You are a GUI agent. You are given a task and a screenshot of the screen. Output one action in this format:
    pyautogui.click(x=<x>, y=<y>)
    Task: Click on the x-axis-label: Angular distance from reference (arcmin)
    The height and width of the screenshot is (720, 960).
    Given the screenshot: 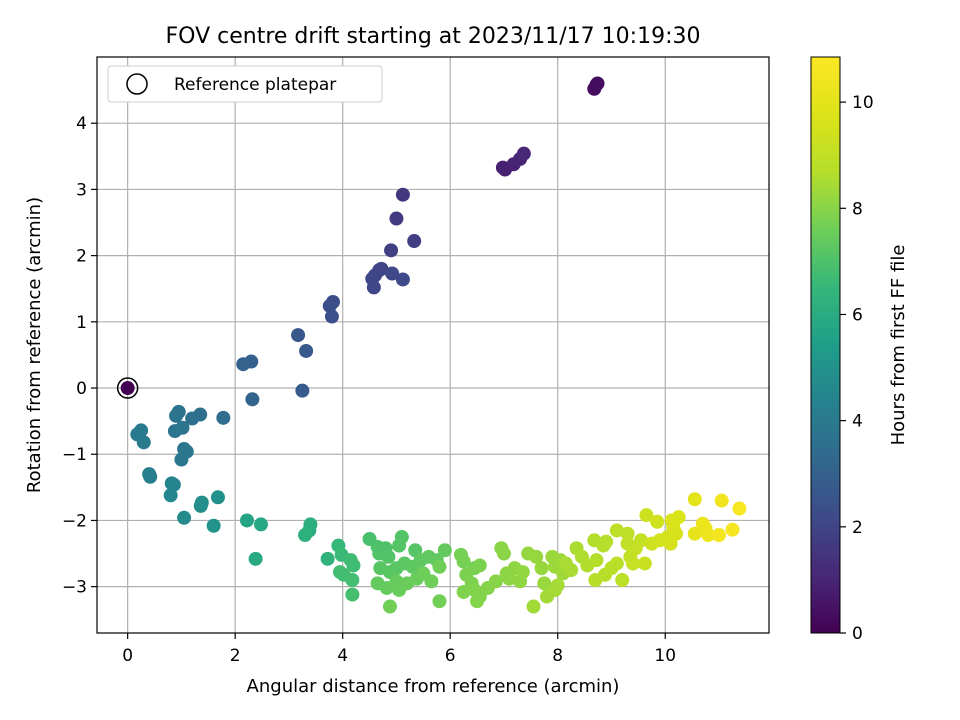 What is the action you would take?
    pyautogui.click(x=433, y=686)
    